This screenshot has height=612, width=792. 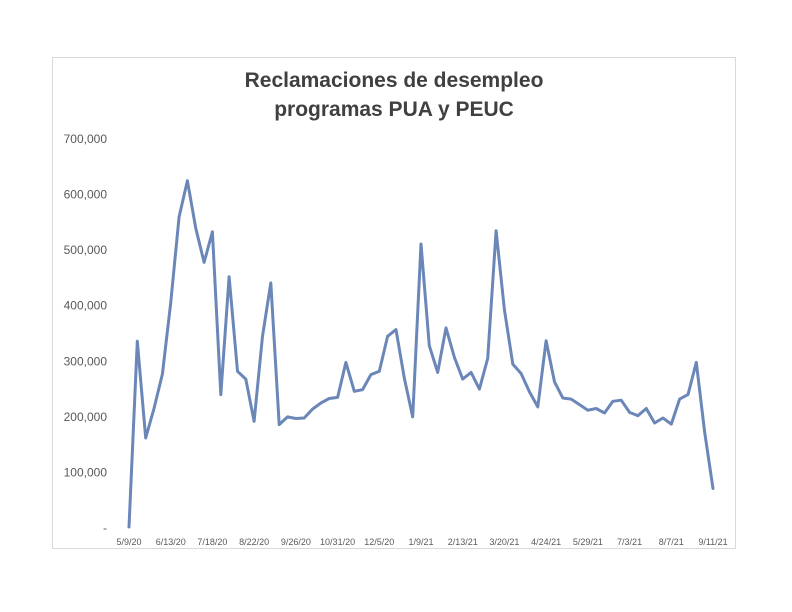 What do you see at coordinates (171, 542) in the screenshot?
I see `x-tick-label: 6/13/20` at bounding box center [171, 542].